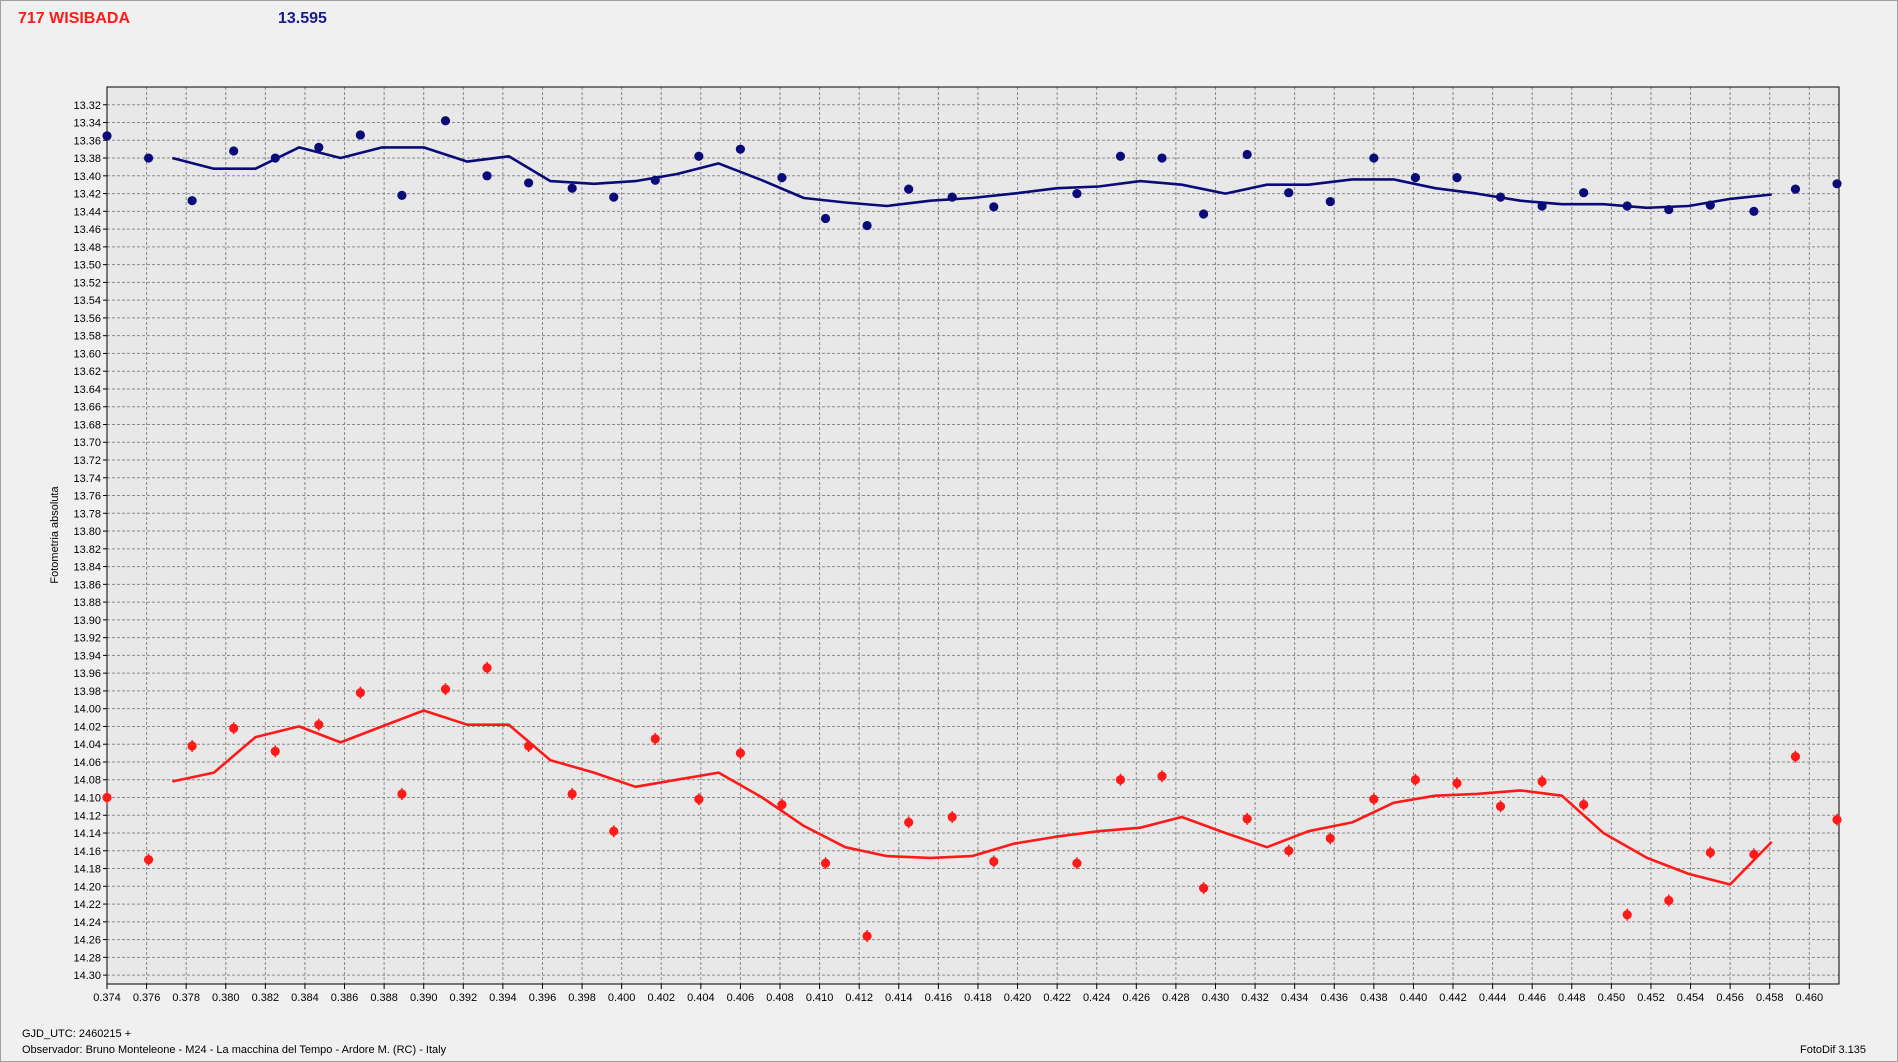 The height and width of the screenshot is (1062, 1898). What do you see at coordinates (186, 998) in the screenshot?
I see `x-tick-label: 0.378` at bounding box center [186, 998].